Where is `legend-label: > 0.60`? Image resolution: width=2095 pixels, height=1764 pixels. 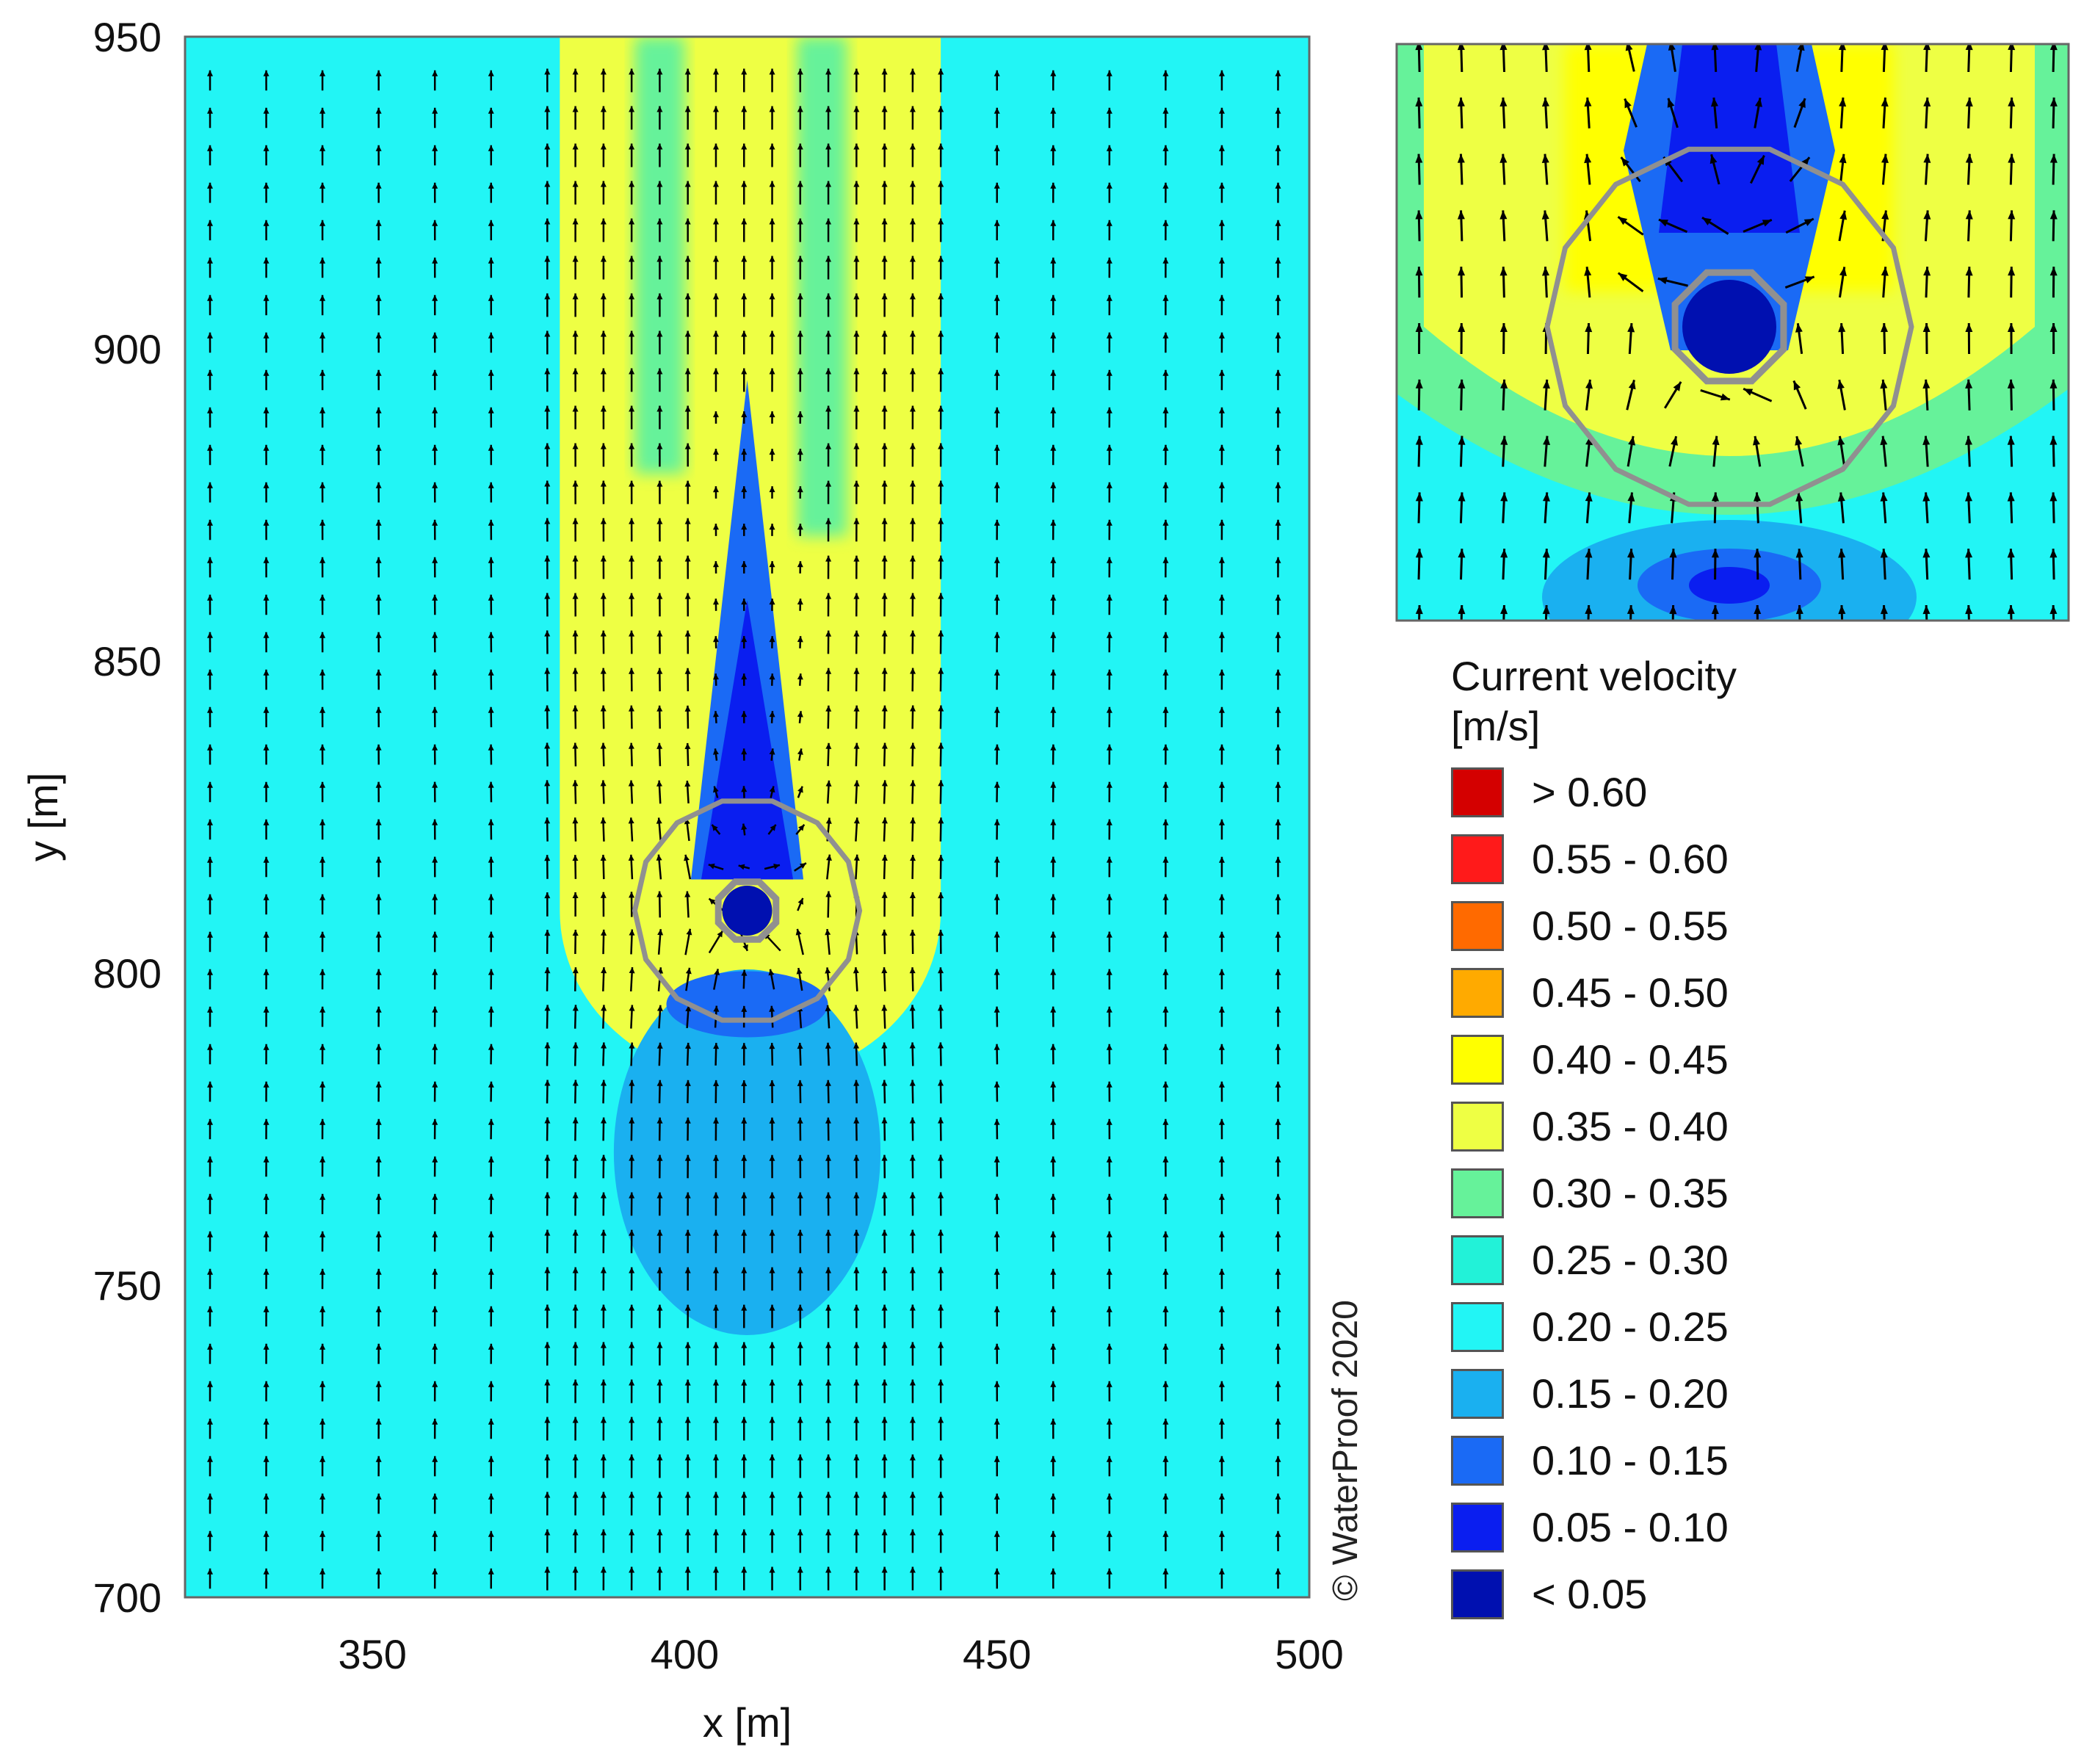
legend-label: > 0.60 is located at coordinates (1590, 792).